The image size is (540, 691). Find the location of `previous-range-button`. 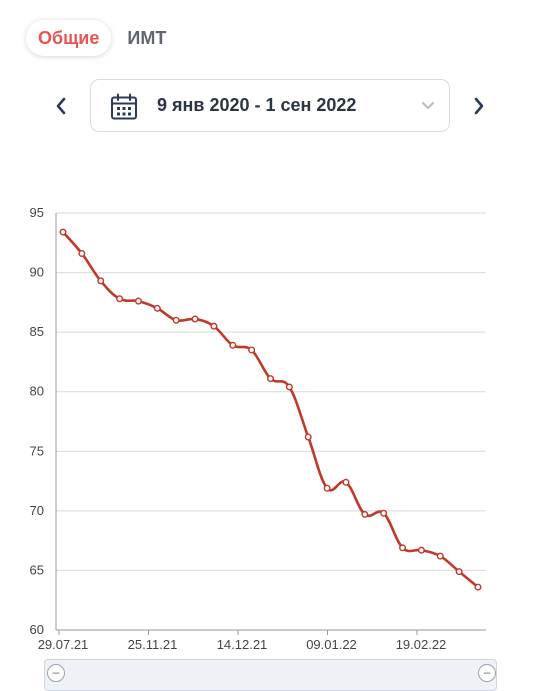

previous-range-button is located at coordinates (61, 106).